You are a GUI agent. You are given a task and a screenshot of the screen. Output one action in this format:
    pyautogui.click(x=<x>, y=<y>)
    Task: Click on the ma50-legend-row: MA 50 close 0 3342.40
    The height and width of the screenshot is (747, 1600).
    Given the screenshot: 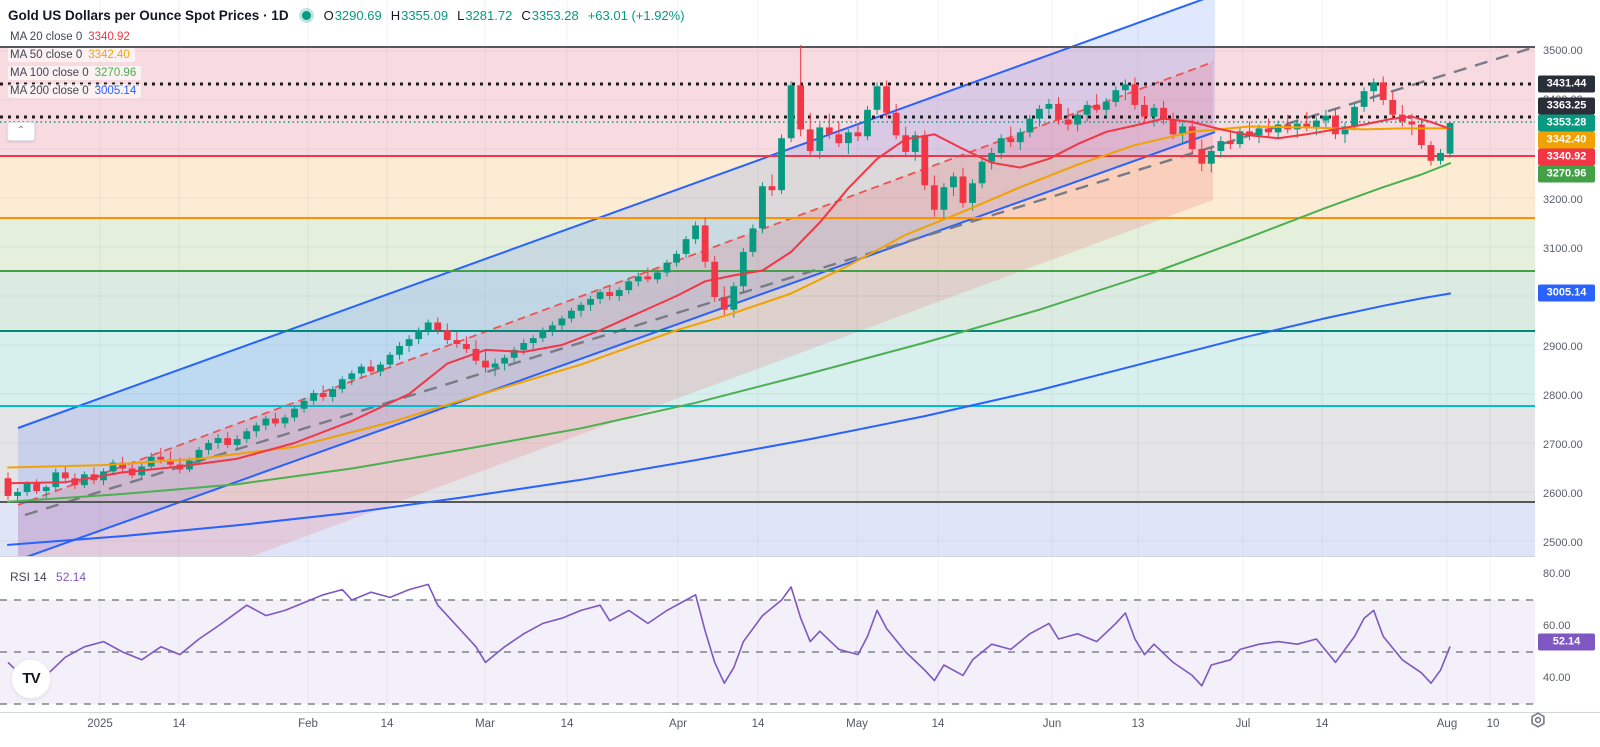 What is the action you would take?
    pyautogui.click(x=71, y=55)
    